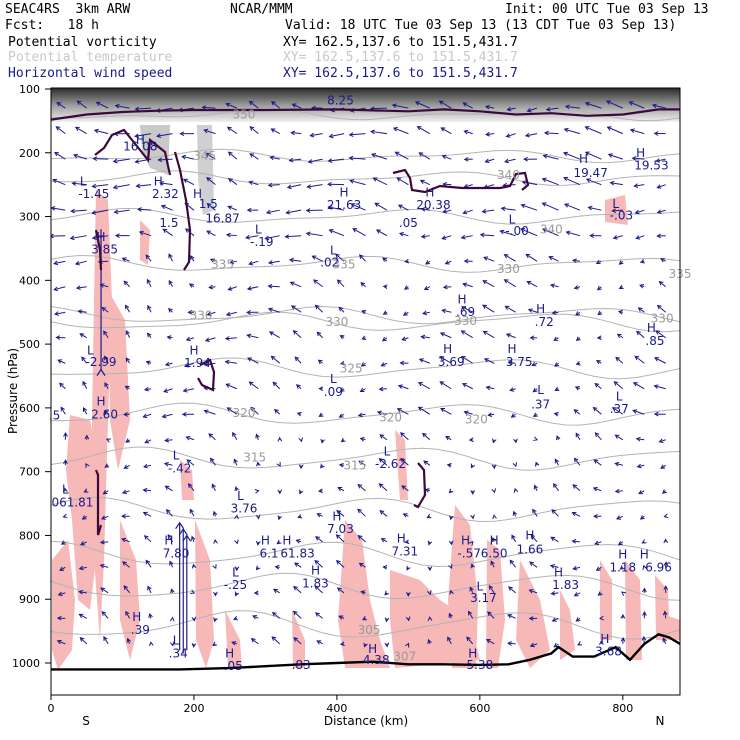  Describe the element at coordinates (476, 419) in the screenshot. I see `theta-label: 320` at that location.